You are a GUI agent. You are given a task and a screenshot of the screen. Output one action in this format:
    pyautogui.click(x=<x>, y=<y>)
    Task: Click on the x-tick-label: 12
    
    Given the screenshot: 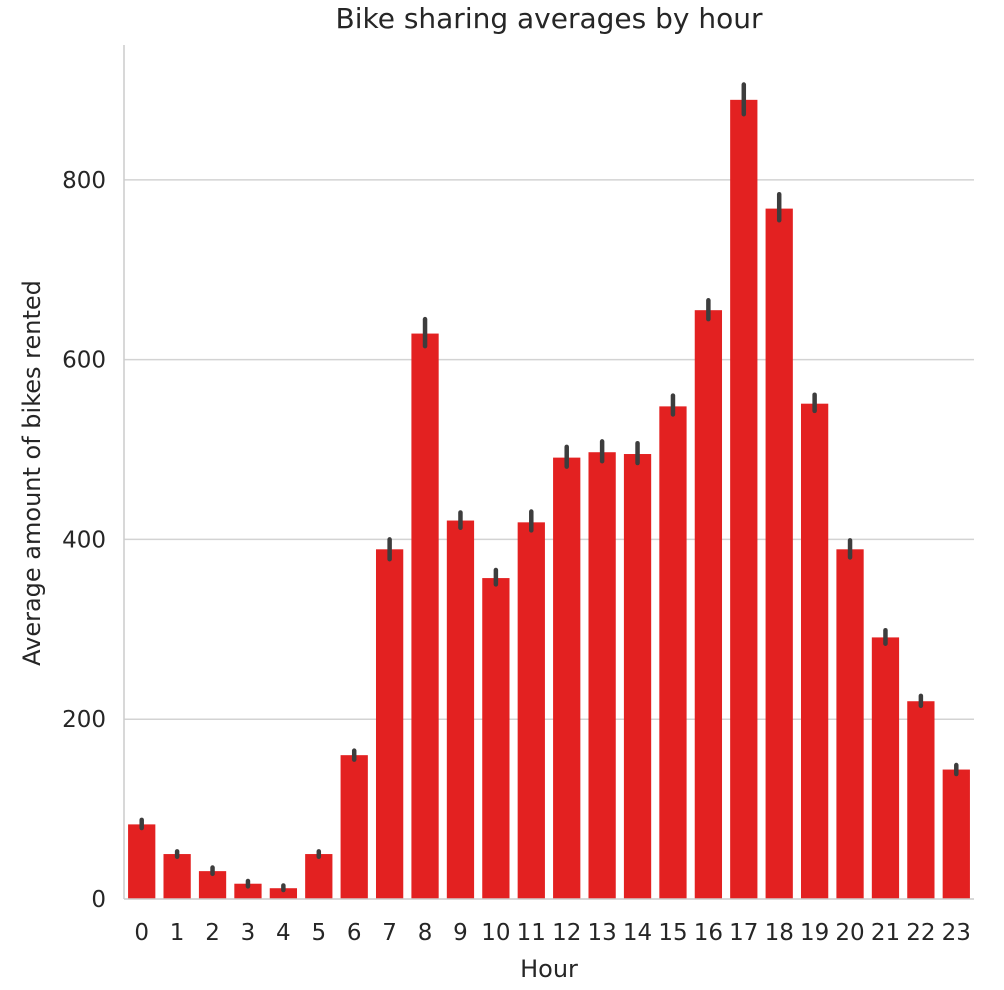 What is the action you would take?
    pyautogui.click(x=566, y=933)
    